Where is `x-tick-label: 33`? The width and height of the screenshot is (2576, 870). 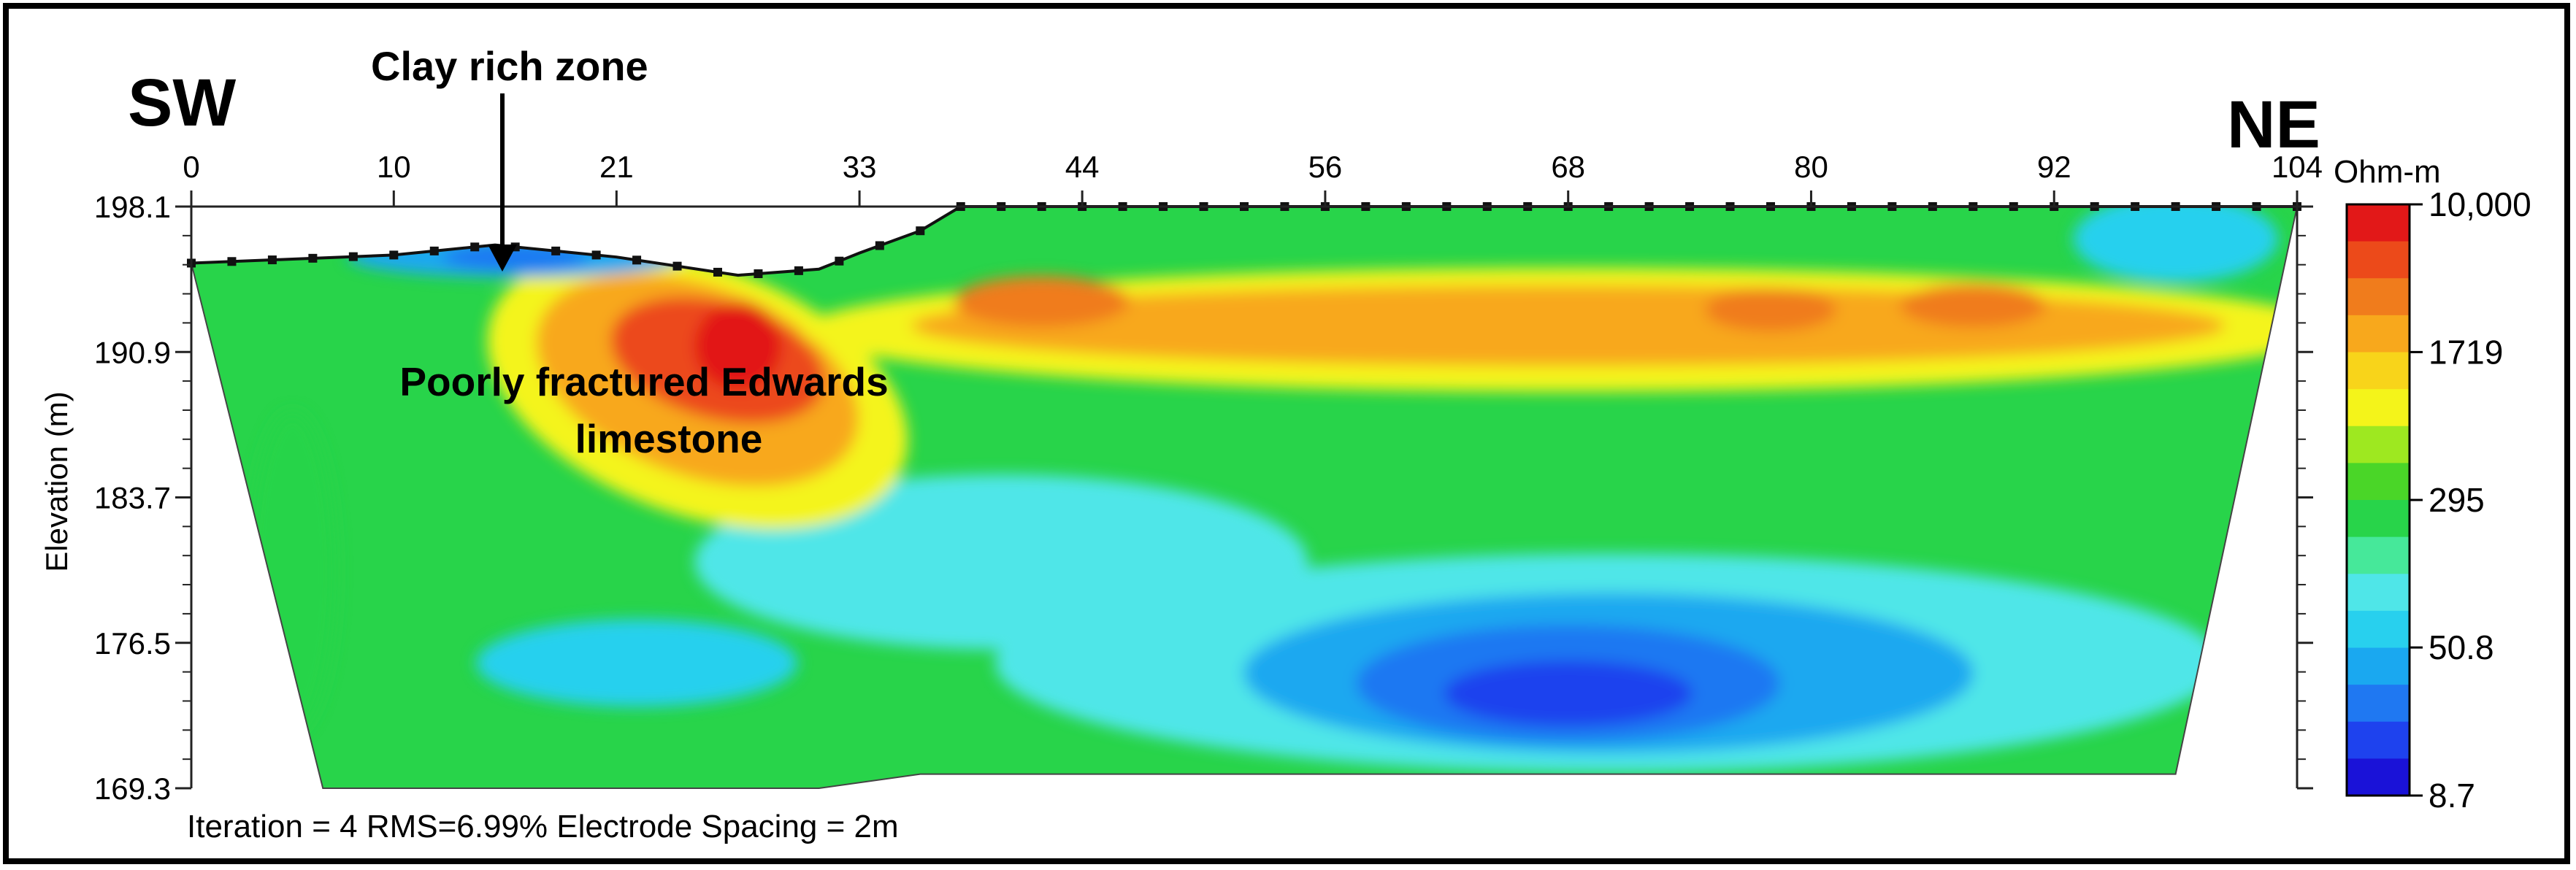 x-tick-label: 33 is located at coordinates (860, 167).